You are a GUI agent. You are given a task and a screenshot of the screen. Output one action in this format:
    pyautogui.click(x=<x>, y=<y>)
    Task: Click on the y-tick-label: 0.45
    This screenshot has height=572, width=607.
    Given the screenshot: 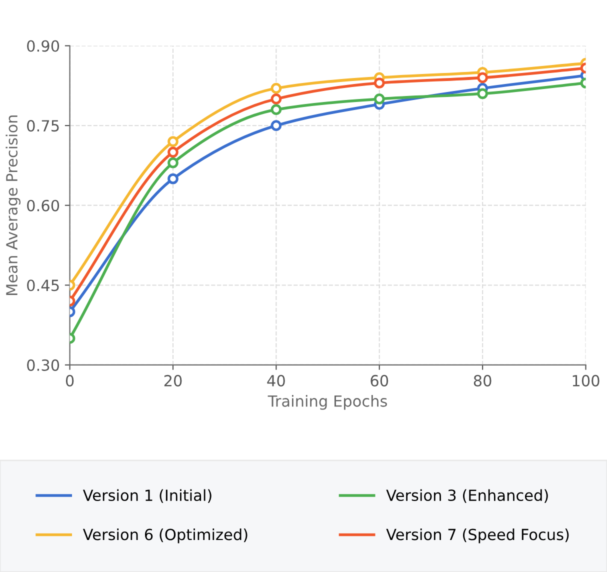 What is the action you would take?
    pyautogui.click(x=43, y=286)
    